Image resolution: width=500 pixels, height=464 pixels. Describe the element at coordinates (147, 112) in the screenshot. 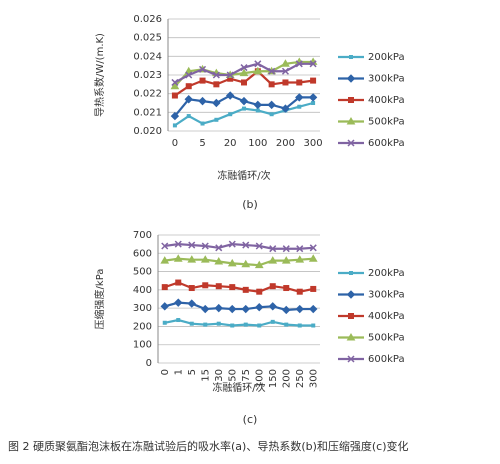

I see `y-tick-label: 0.021` at that location.